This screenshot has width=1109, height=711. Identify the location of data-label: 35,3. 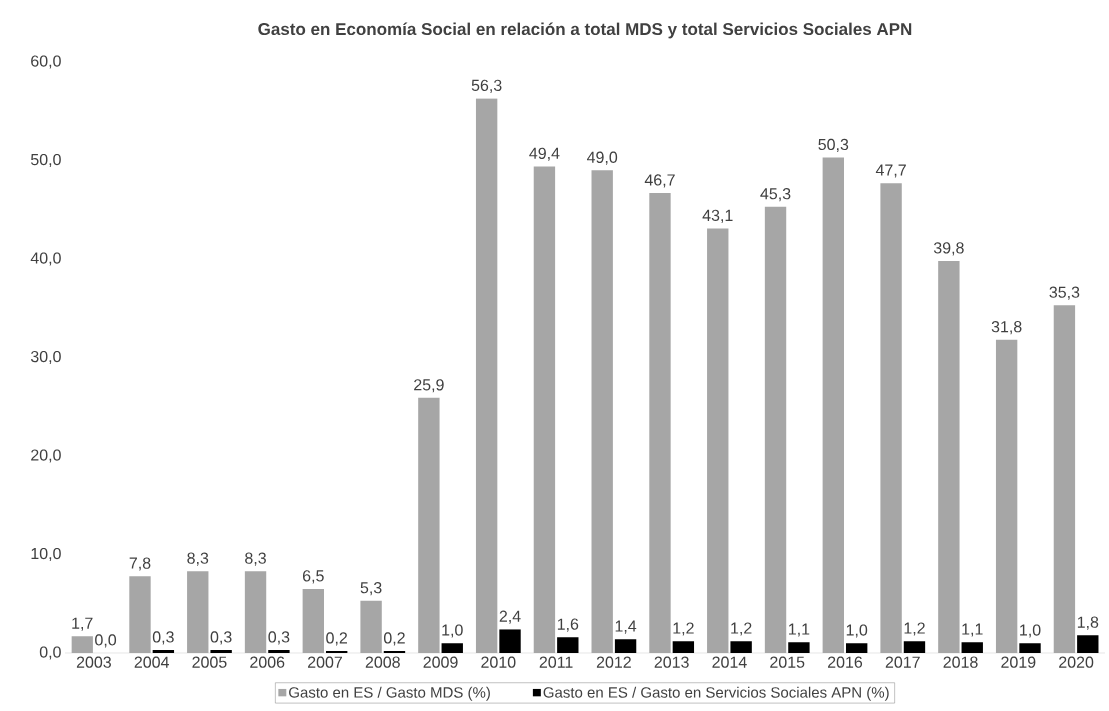
(1064, 293).